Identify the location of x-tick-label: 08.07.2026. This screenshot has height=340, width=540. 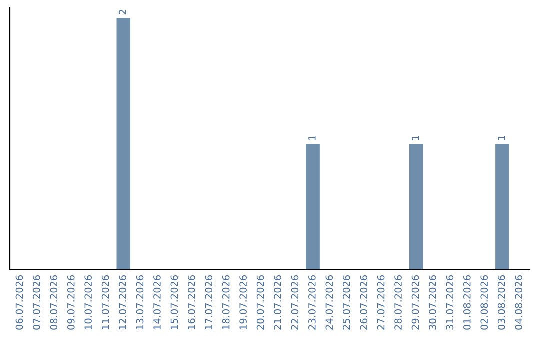
(54, 302).